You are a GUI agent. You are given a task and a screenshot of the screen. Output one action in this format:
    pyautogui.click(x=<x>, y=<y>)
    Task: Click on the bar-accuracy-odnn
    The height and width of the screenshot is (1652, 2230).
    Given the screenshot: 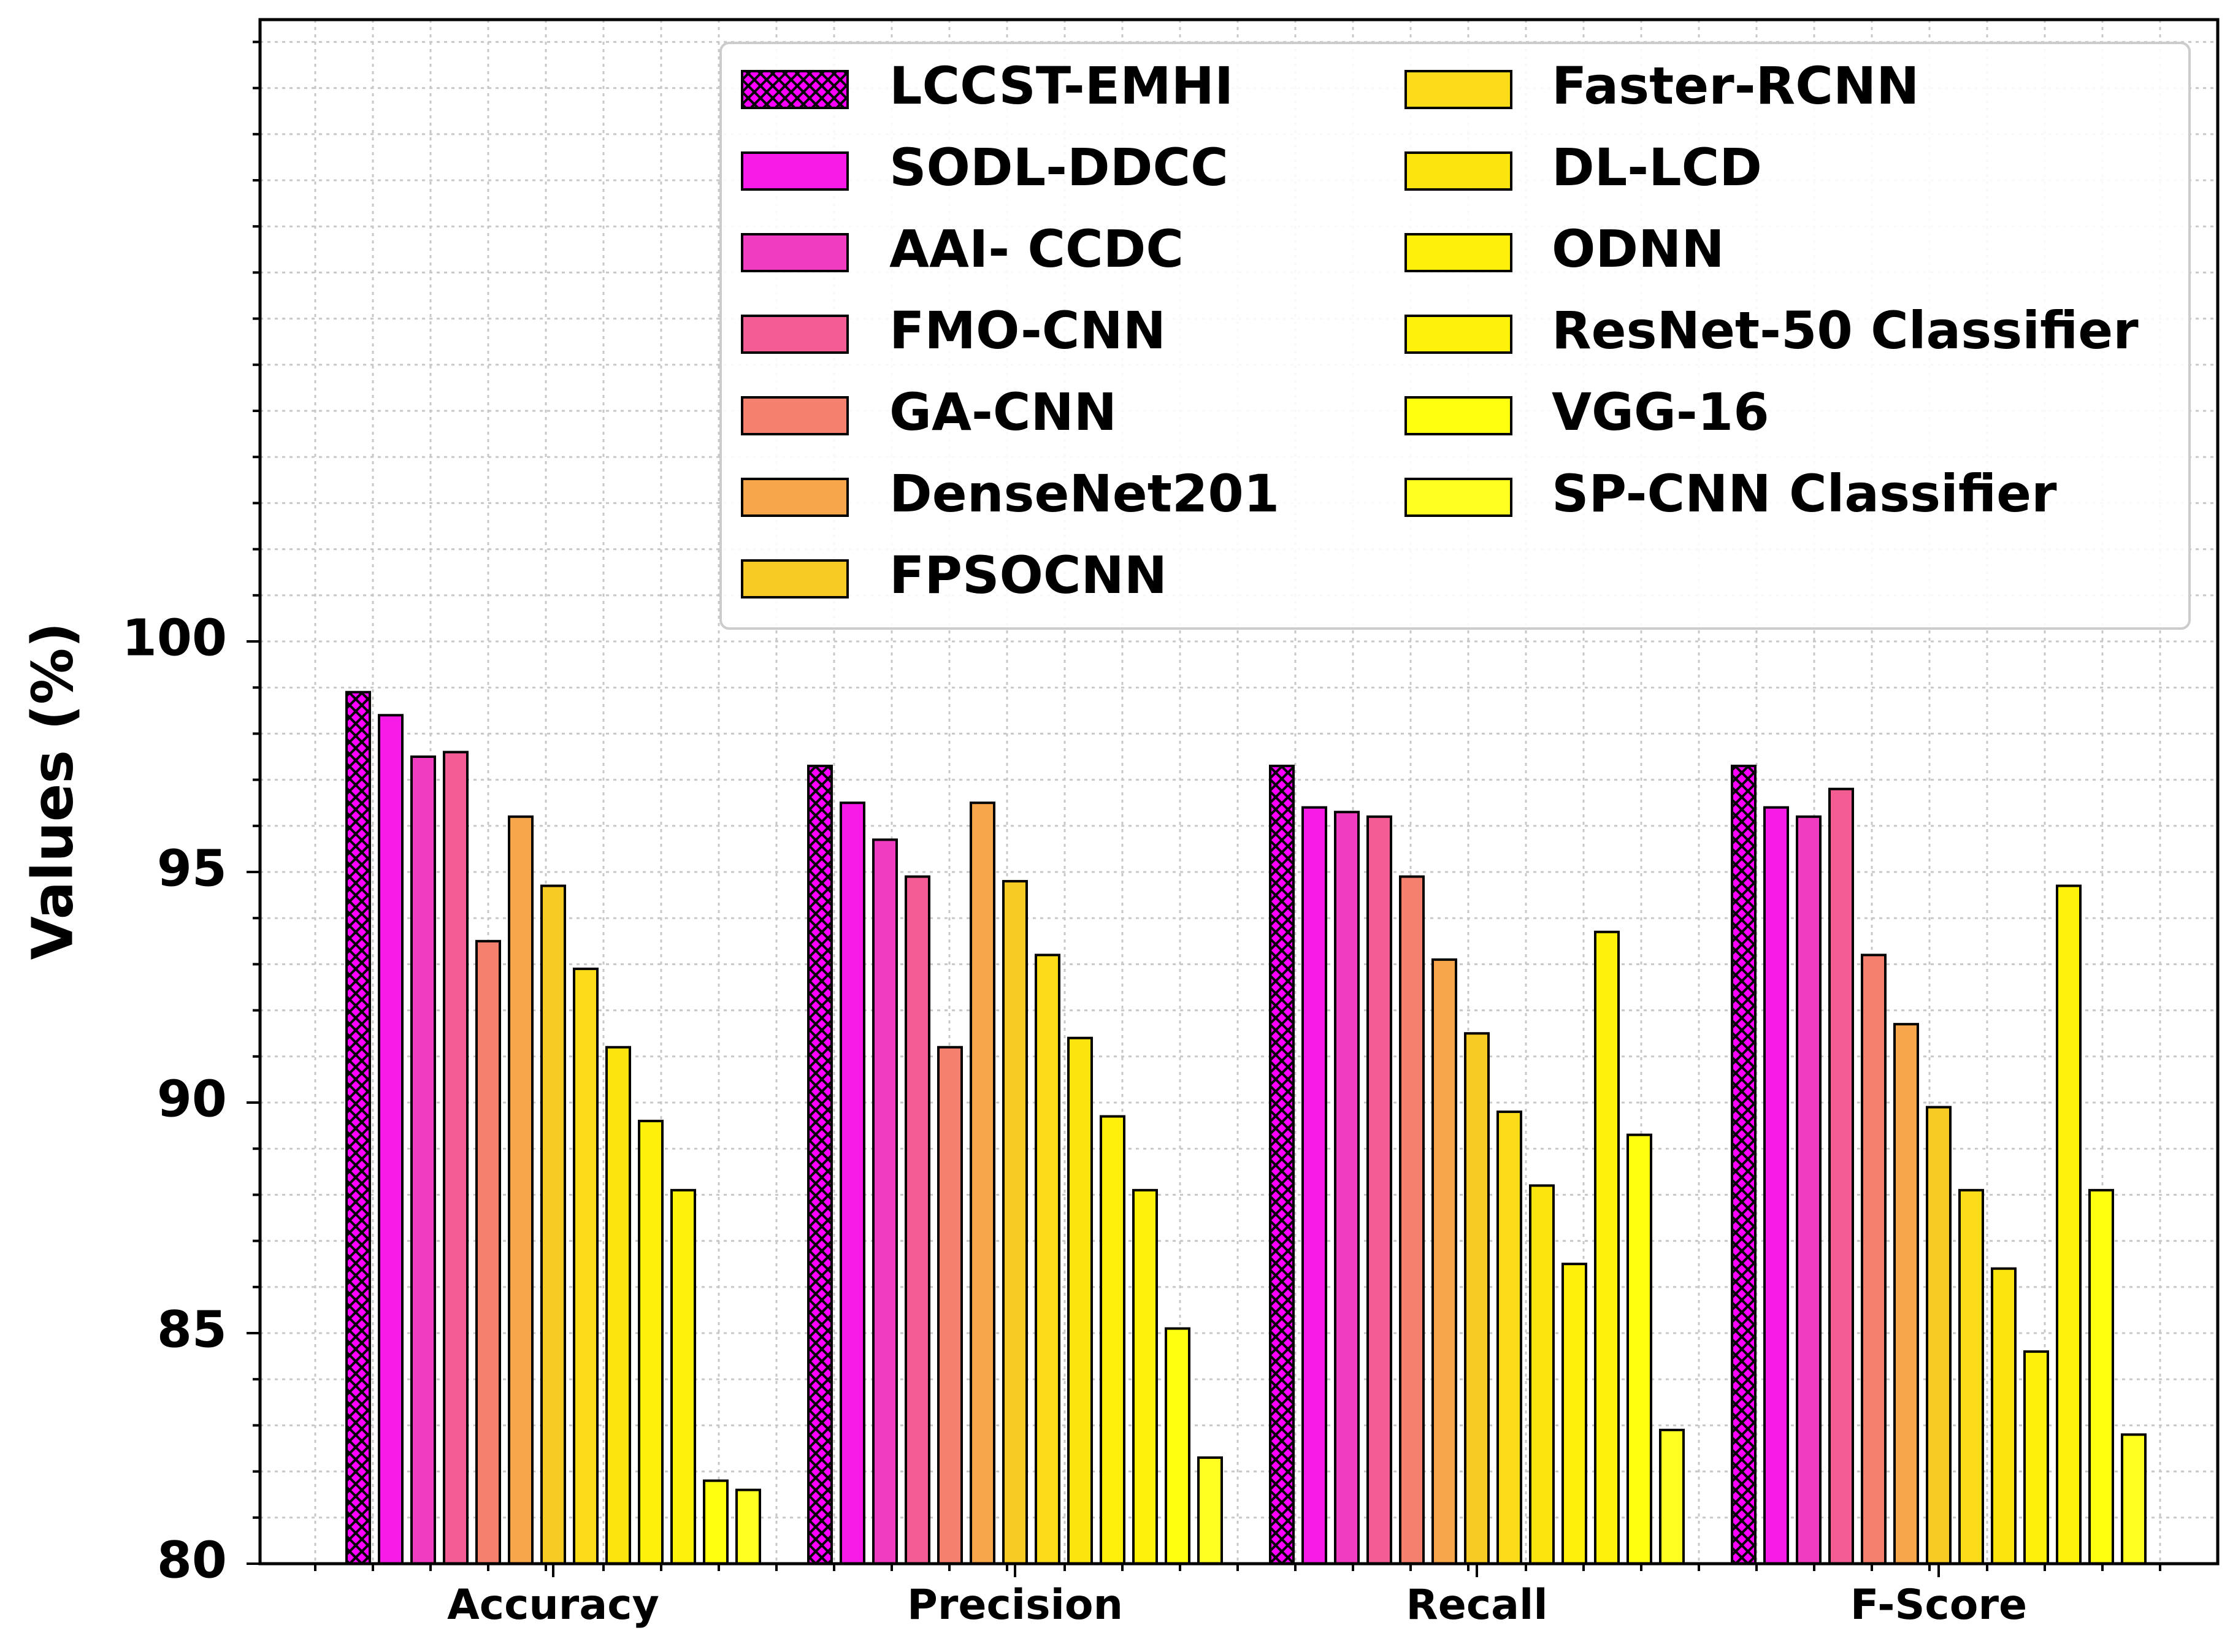 What is the action you would take?
    pyautogui.click(x=651, y=1342)
    